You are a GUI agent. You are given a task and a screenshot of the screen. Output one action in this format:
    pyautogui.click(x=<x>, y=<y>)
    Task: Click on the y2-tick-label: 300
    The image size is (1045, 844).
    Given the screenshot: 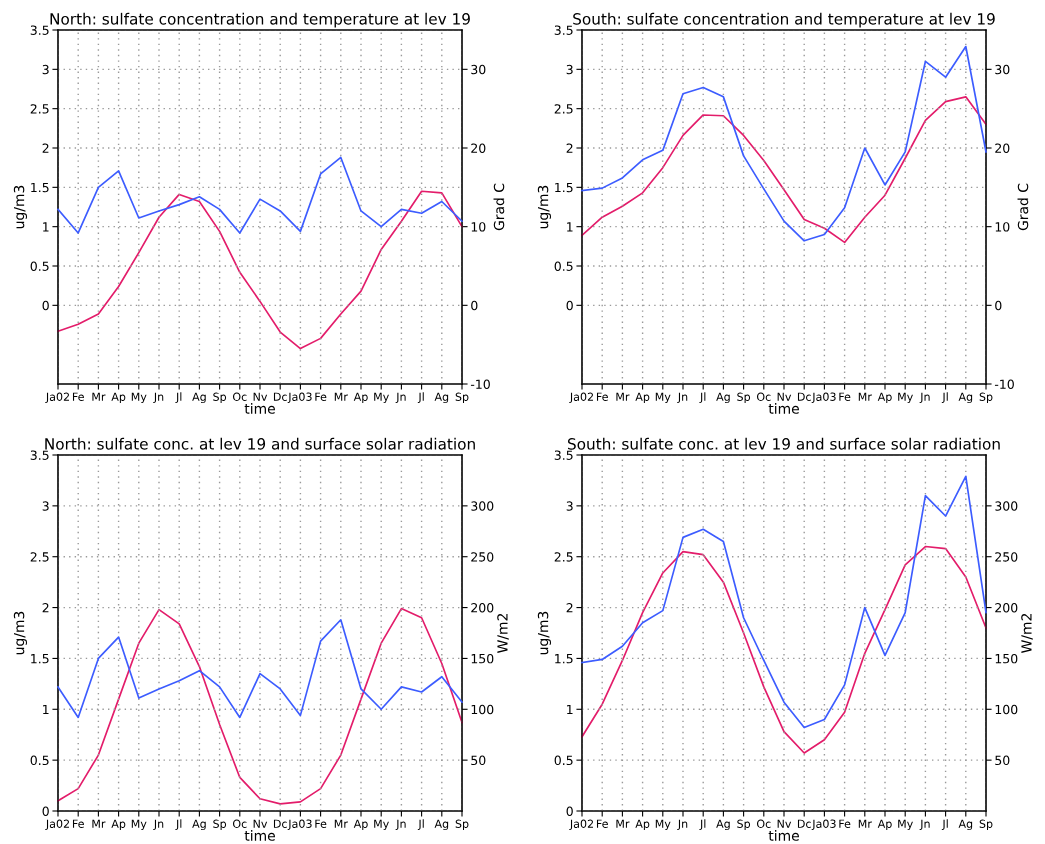 What is the action you would take?
    pyautogui.click(x=1006, y=506)
    